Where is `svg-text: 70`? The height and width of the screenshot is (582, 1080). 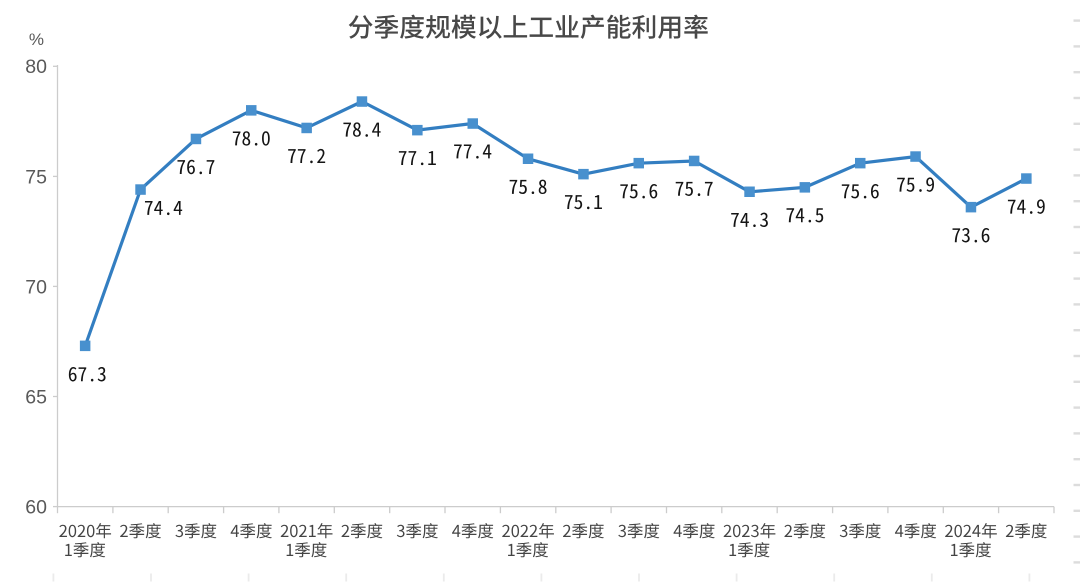 svg-text: 70 is located at coordinates (36, 287).